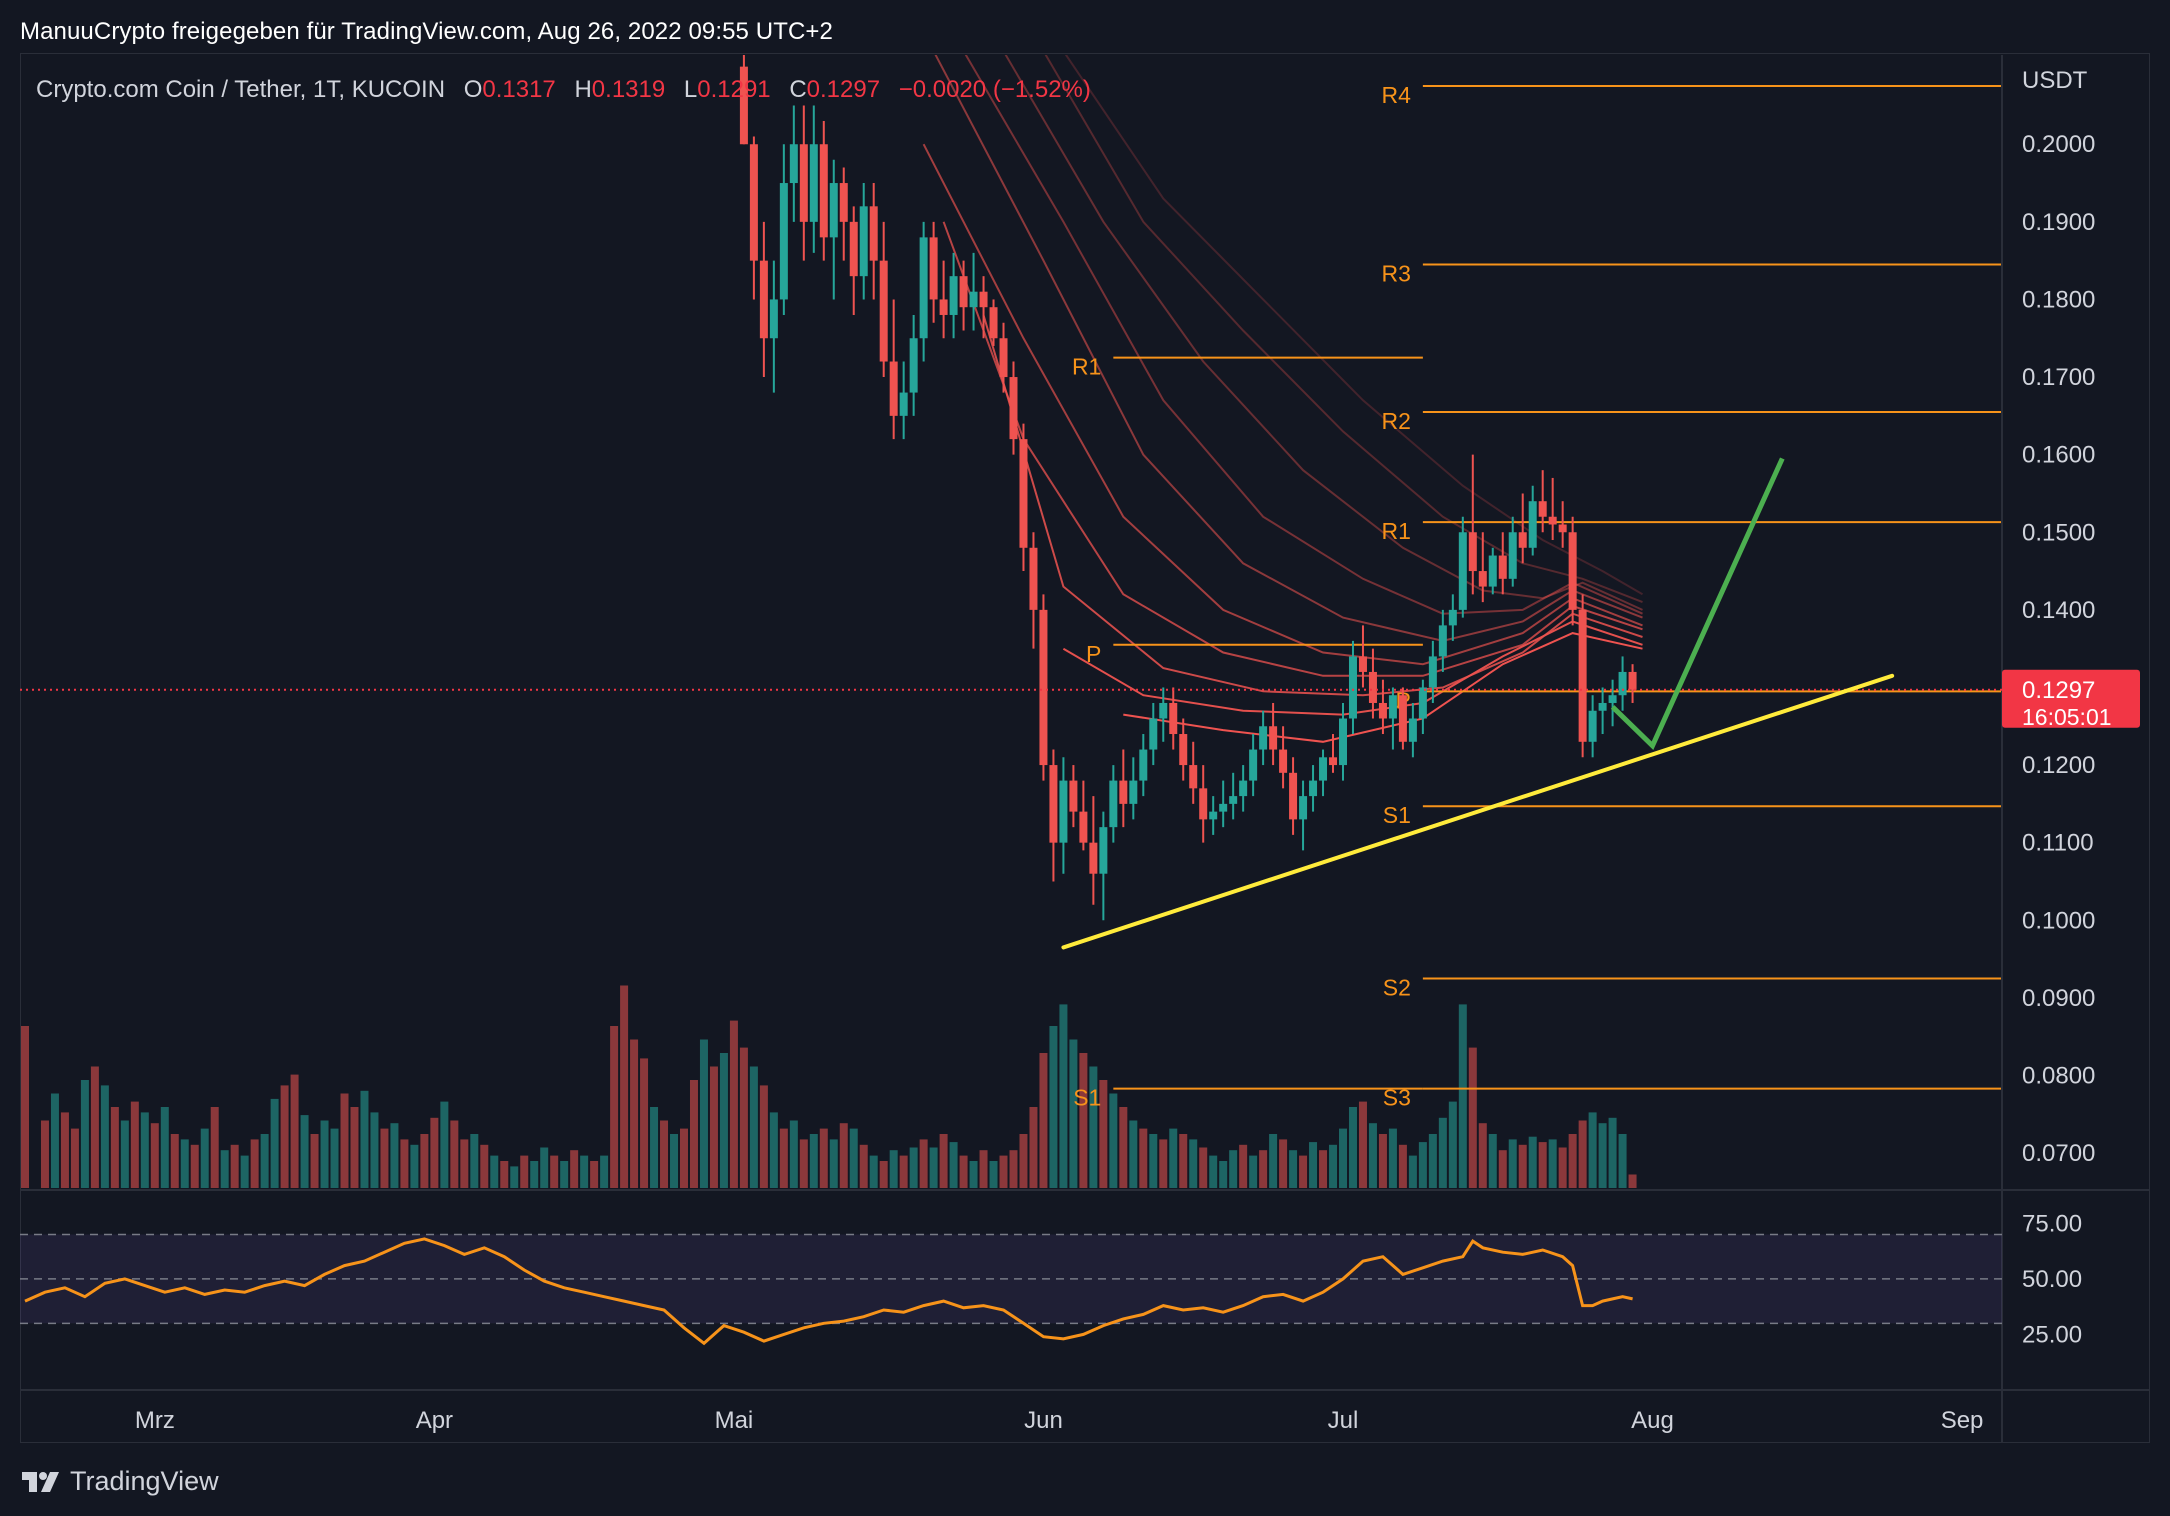  I want to click on time-tick-label: Aug, so click(1652, 1420).